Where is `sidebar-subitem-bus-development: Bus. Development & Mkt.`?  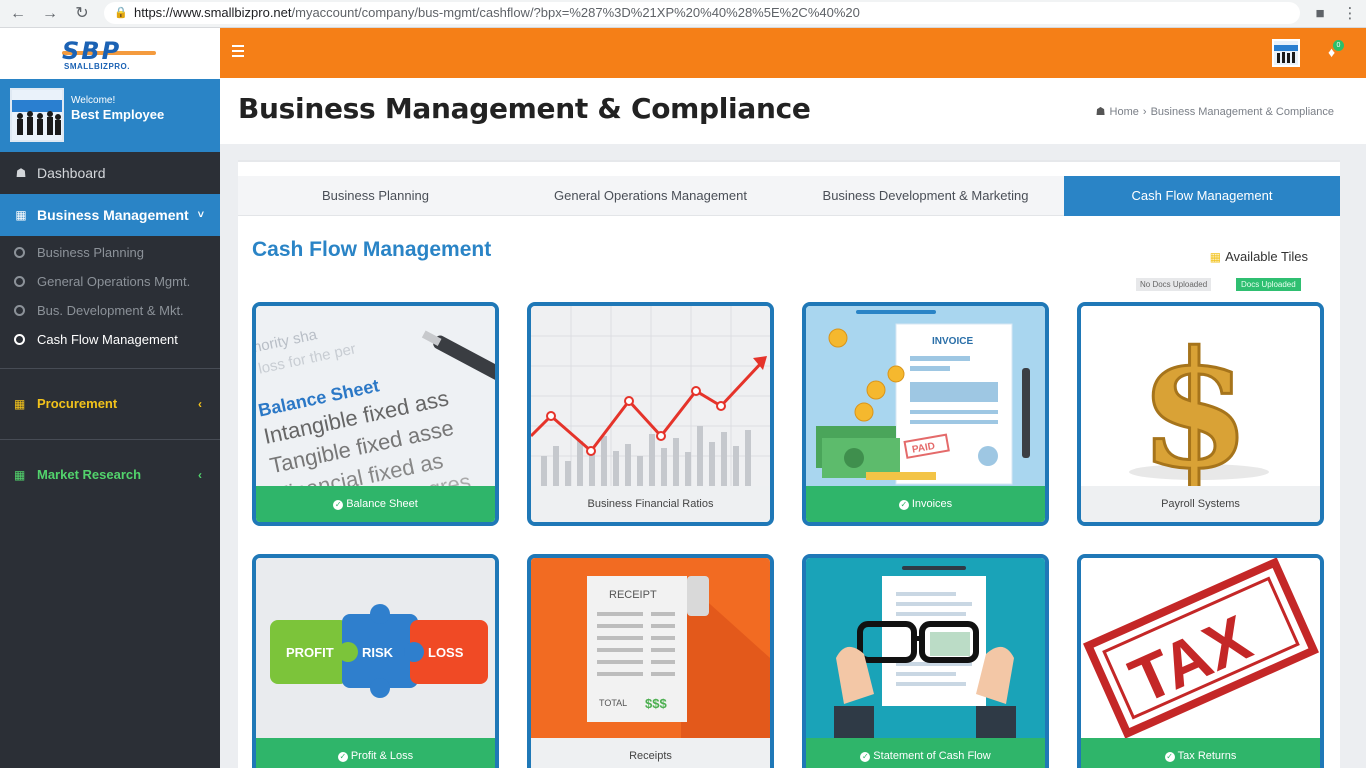
sidebar-subitem-bus-development: Bus. Development & Mkt. is located at coordinates (110, 310).